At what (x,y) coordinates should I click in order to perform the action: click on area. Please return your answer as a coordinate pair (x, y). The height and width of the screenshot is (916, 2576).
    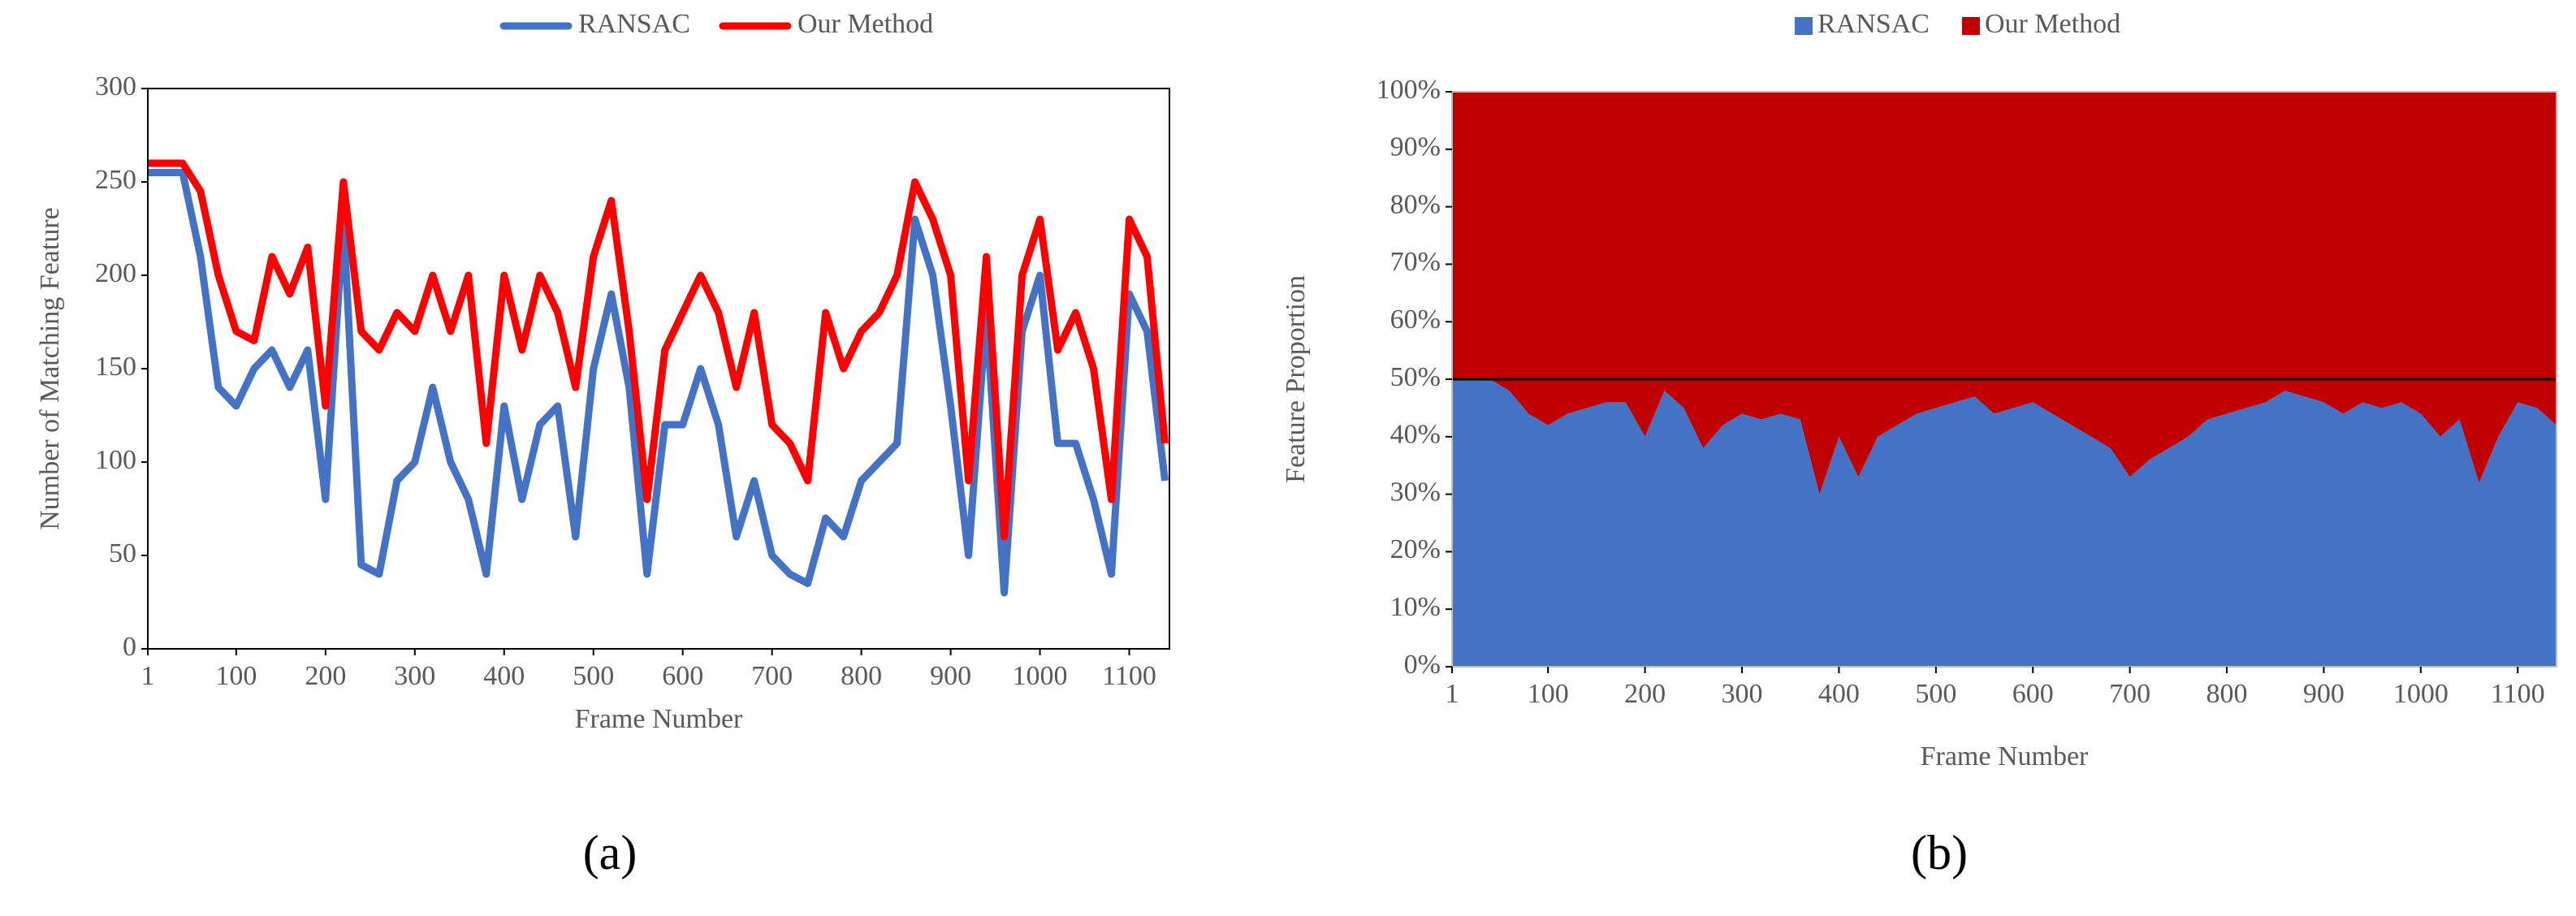
    Looking at the image, I should click on (2004, 523).